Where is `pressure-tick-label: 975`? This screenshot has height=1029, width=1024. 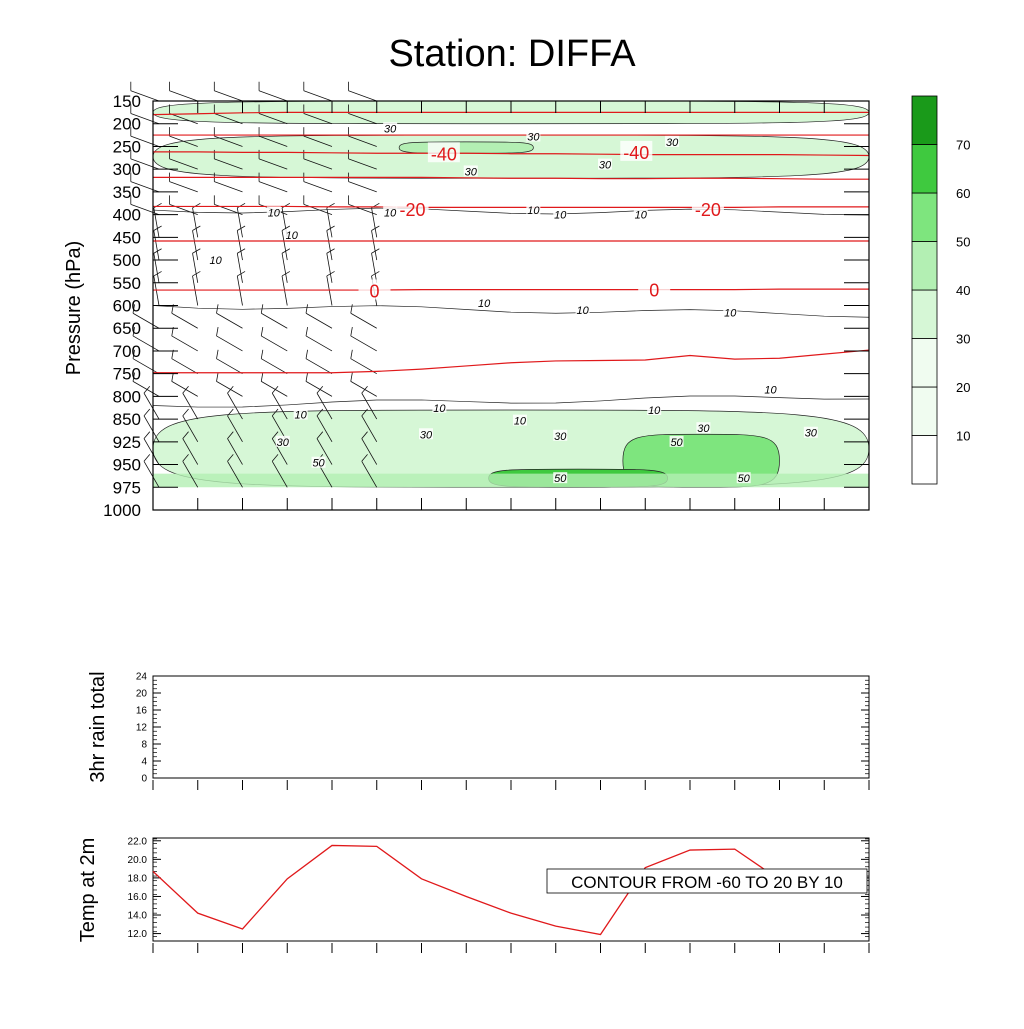 pressure-tick-label: 975 is located at coordinates (127, 487).